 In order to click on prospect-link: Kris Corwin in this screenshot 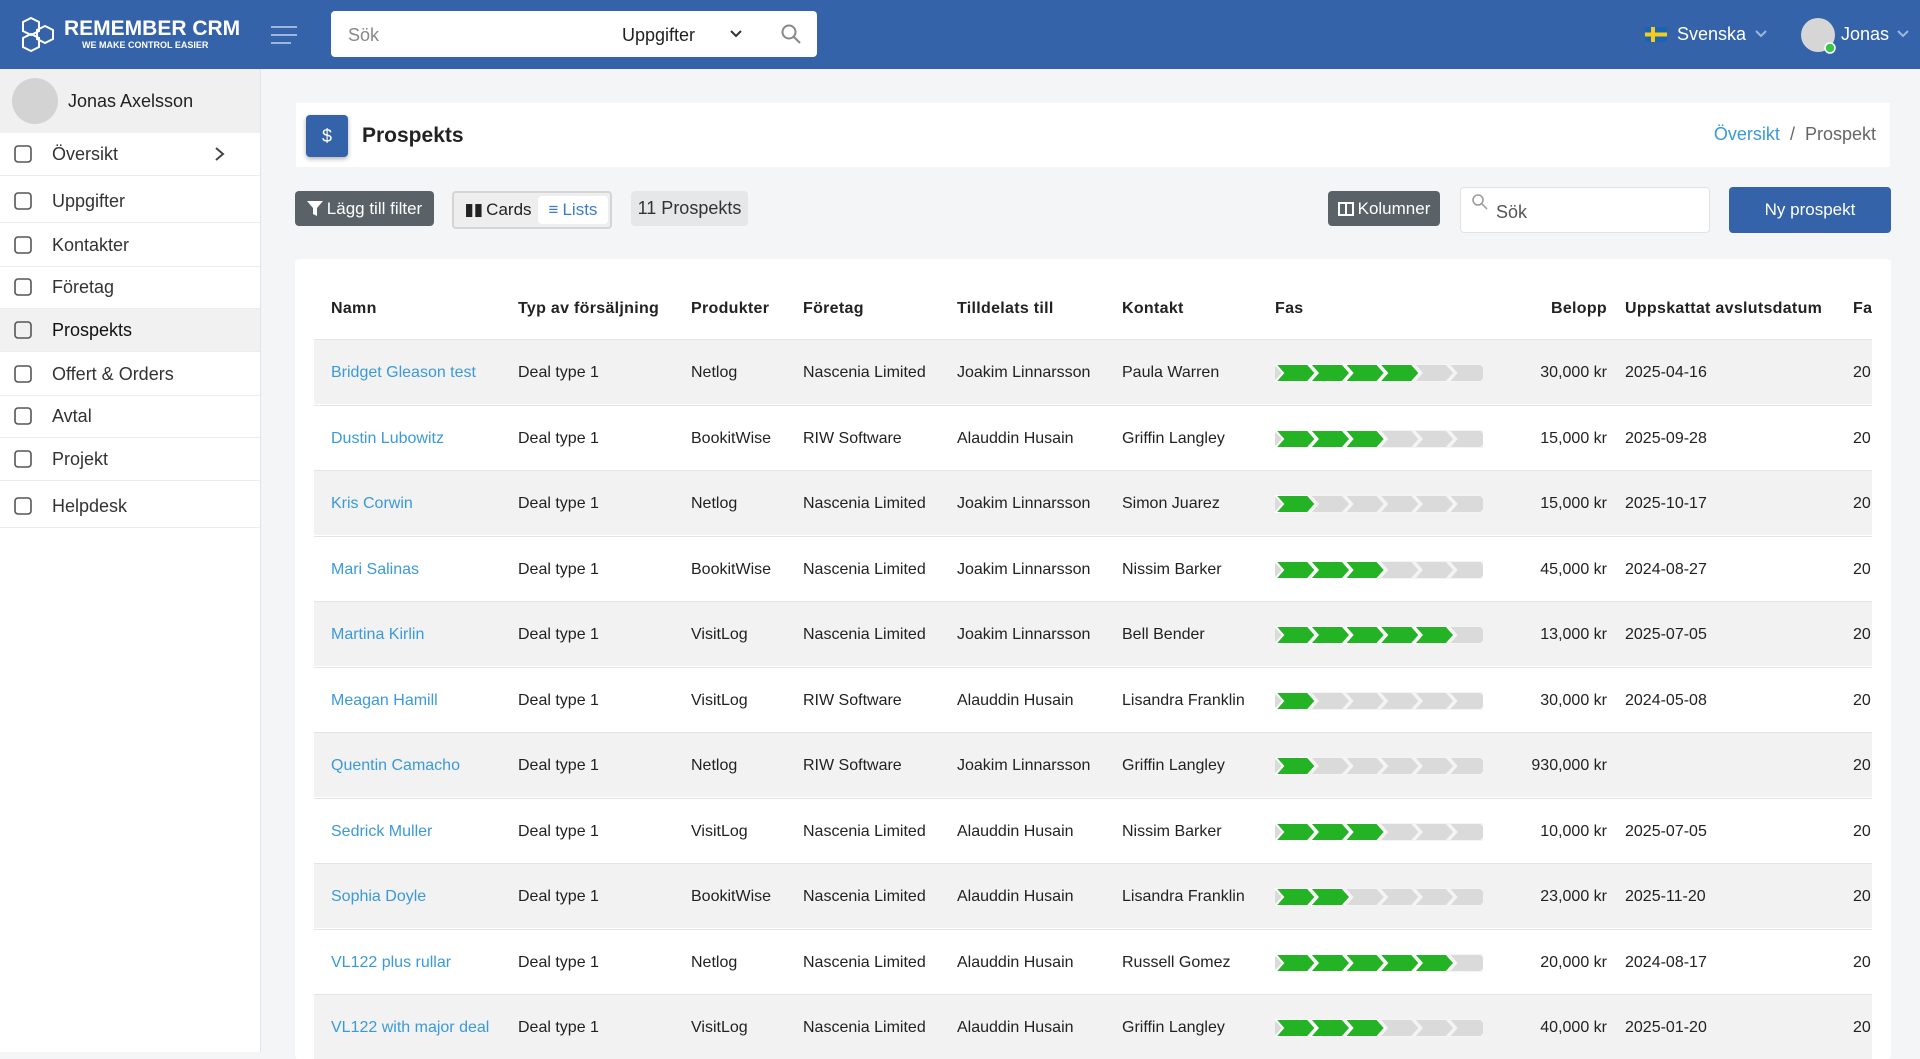, I will do `click(372, 503)`.